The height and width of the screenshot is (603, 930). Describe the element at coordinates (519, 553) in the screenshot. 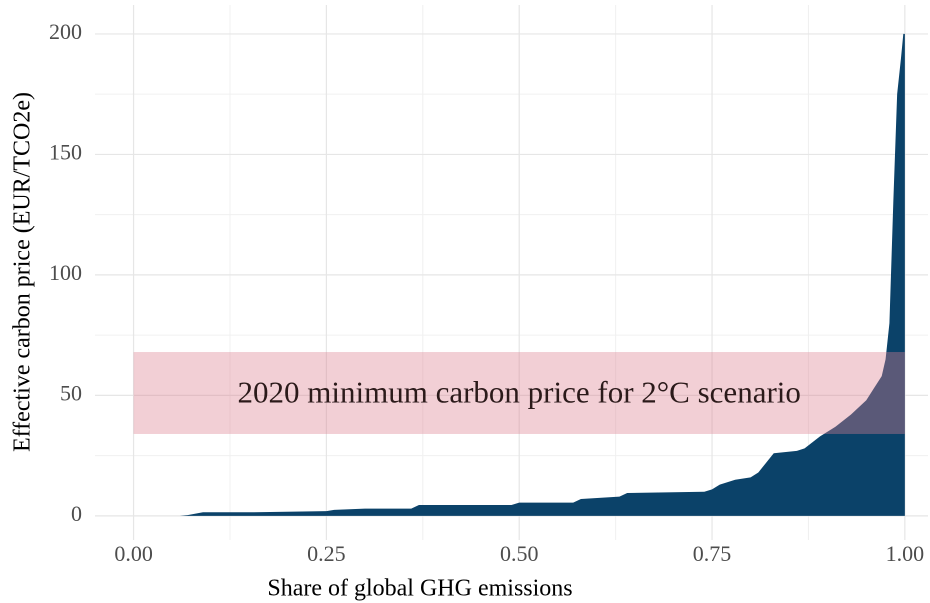

I see `x-tick-label: 0.50` at that location.